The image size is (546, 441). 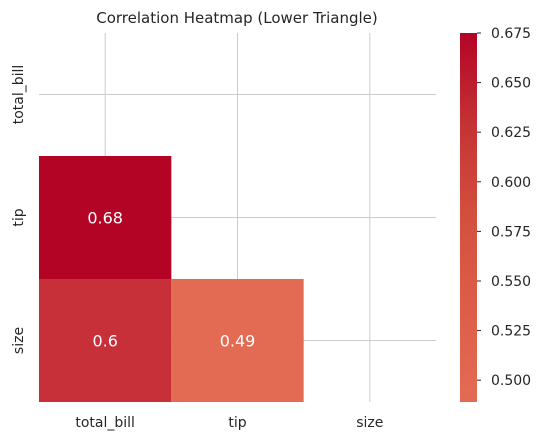 What do you see at coordinates (19, 340) in the screenshot?
I see `y-tick-label: size` at bounding box center [19, 340].